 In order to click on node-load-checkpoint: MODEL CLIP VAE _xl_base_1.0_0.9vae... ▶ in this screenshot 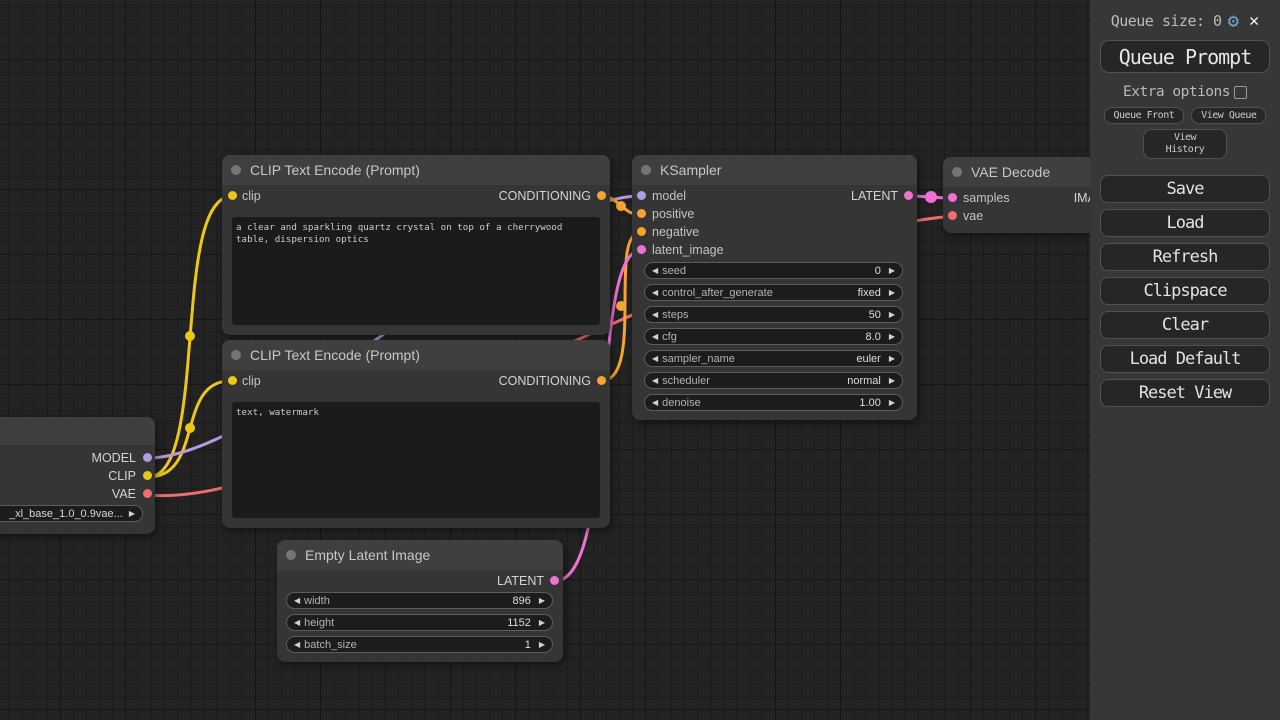, I will do `click(77, 475)`.